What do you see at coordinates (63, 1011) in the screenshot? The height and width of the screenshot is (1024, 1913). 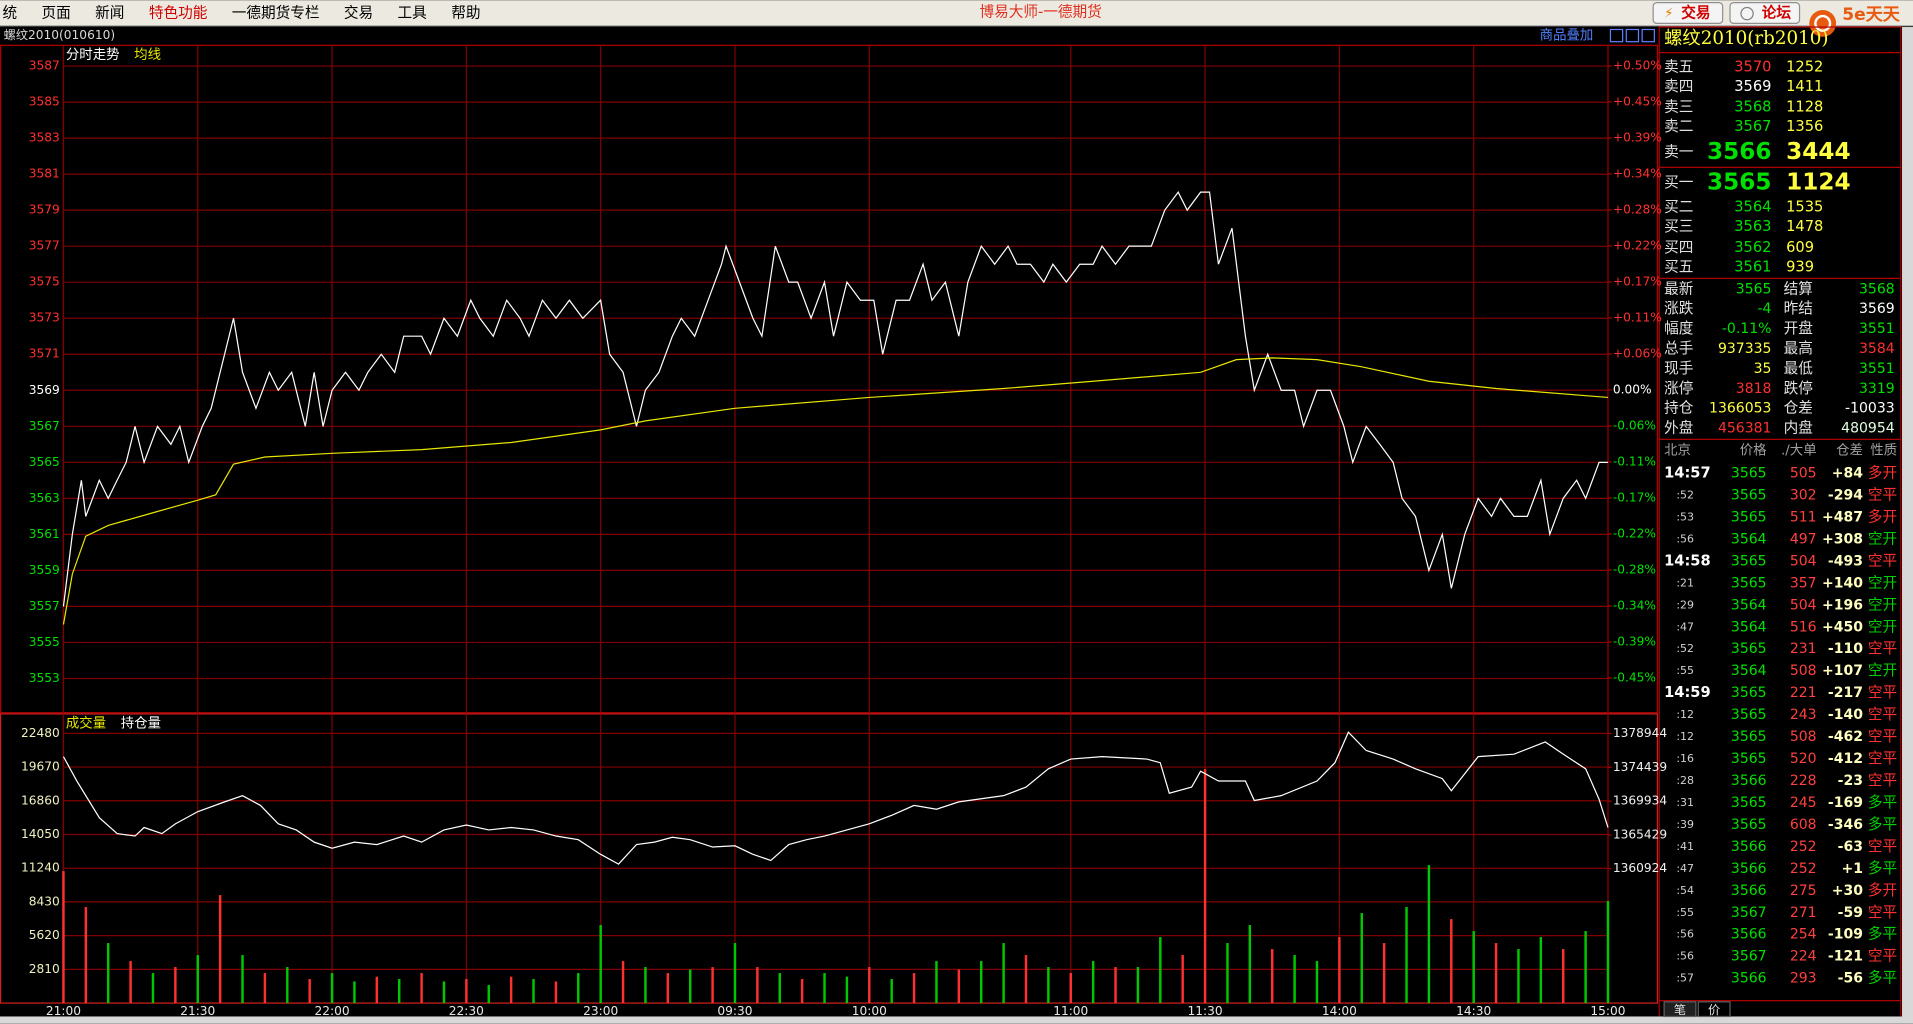 I see `x-tick-label: 21:00` at bounding box center [63, 1011].